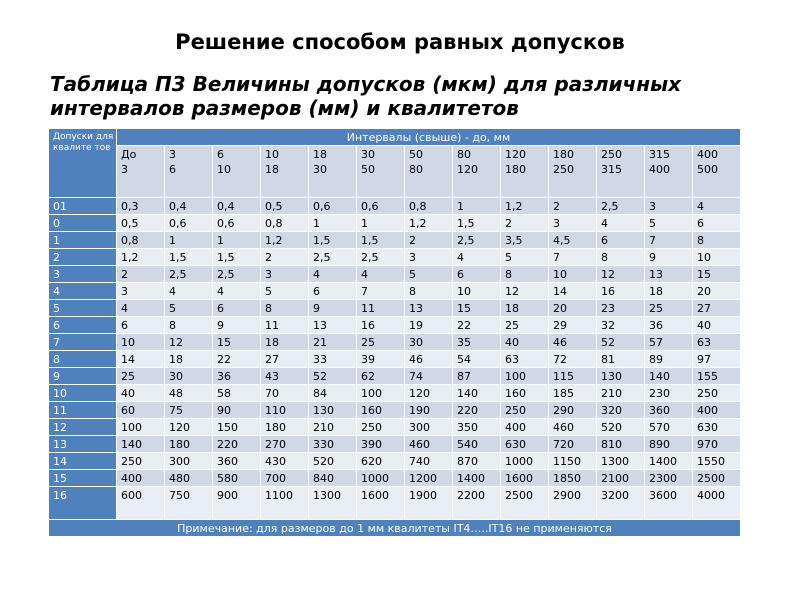 This screenshot has width=800, height=600. What do you see at coordinates (524, 444) in the screenshot?
I see `value-cell: 630` at bounding box center [524, 444].